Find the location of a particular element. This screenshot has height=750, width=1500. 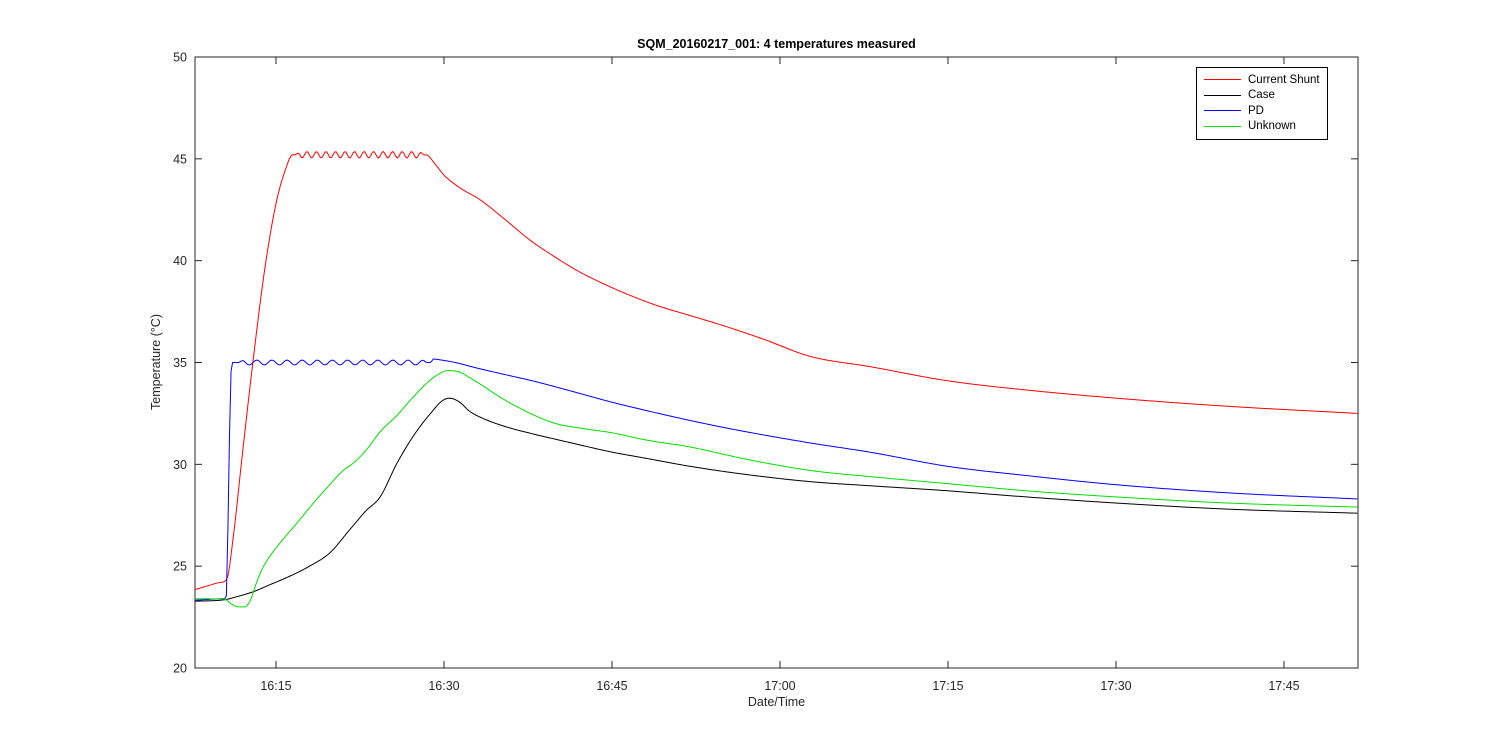

legend-item-pd: PD is located at coordinates (1262, 111).